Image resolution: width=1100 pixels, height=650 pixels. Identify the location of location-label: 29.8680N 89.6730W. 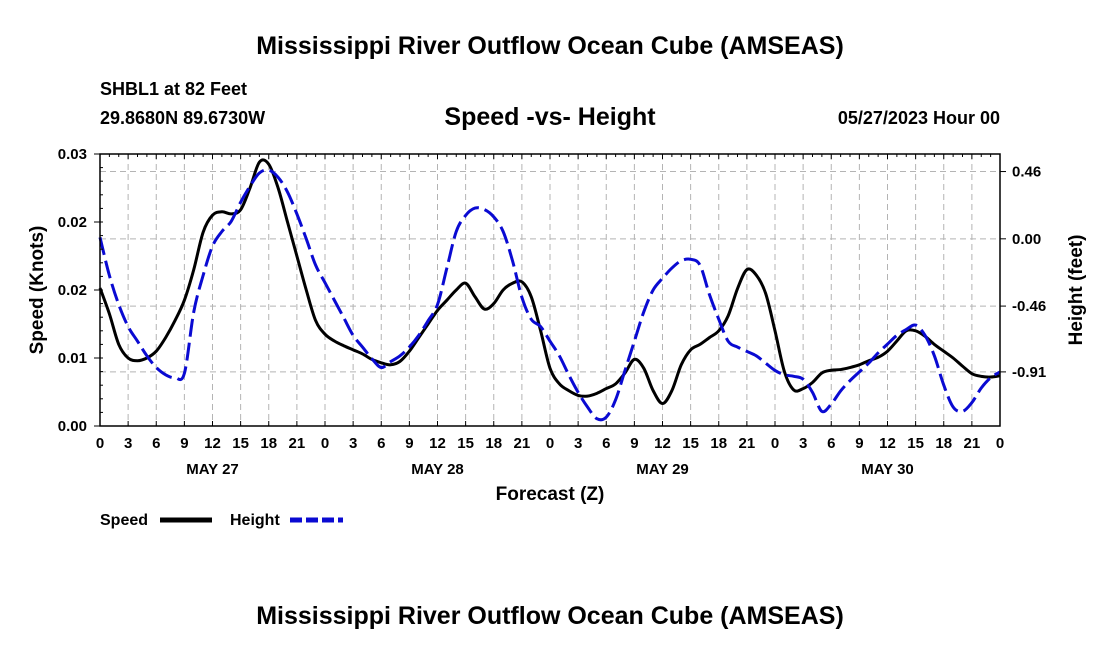
(182, 118).